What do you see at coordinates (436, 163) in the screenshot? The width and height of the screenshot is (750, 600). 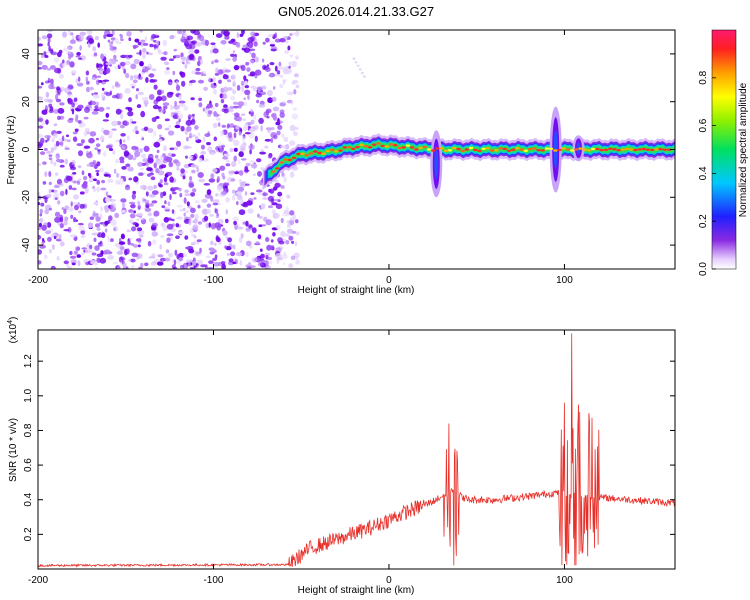 I see `burst` at bounding box center [436, 163].